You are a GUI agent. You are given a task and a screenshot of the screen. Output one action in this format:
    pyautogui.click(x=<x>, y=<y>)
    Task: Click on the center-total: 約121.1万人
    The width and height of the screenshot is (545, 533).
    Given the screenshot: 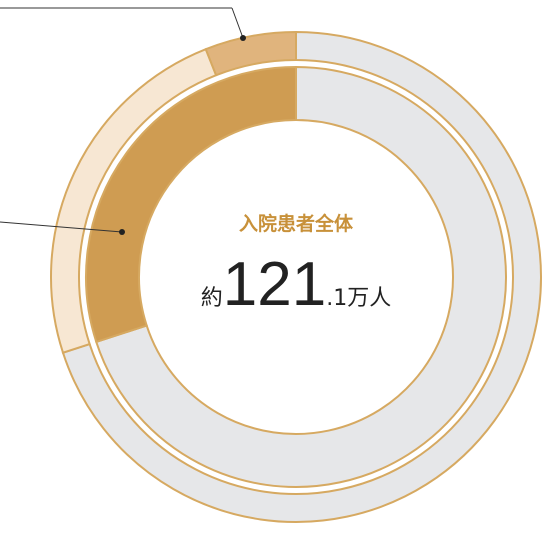 What is the action you would take?
    pyautogui.click(x=296, y=284)
    